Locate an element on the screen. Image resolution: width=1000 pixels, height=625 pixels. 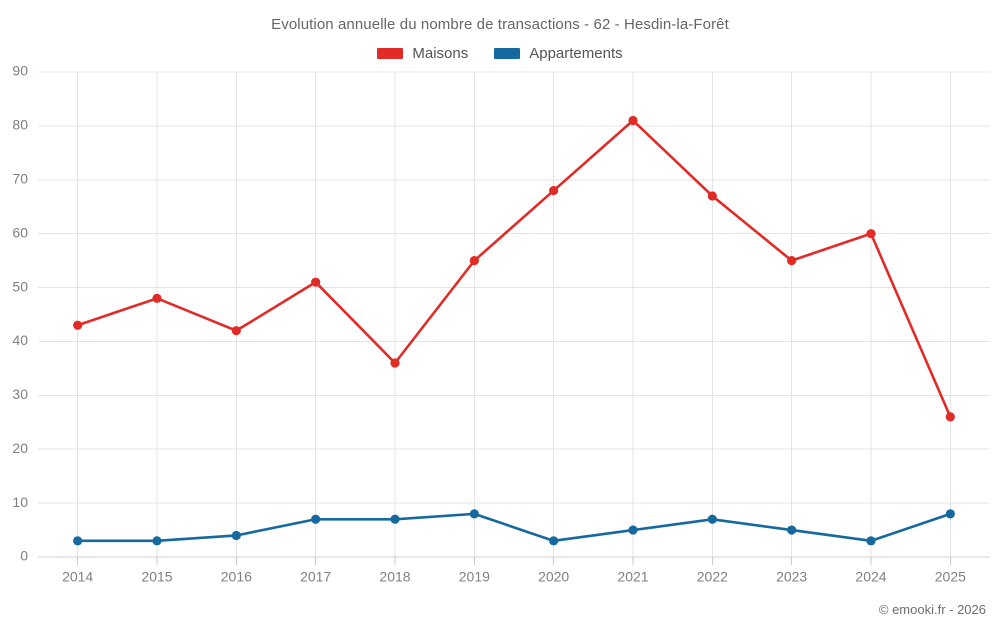
y-axis-tick-label: 70 is located at coordinates (20, 178).